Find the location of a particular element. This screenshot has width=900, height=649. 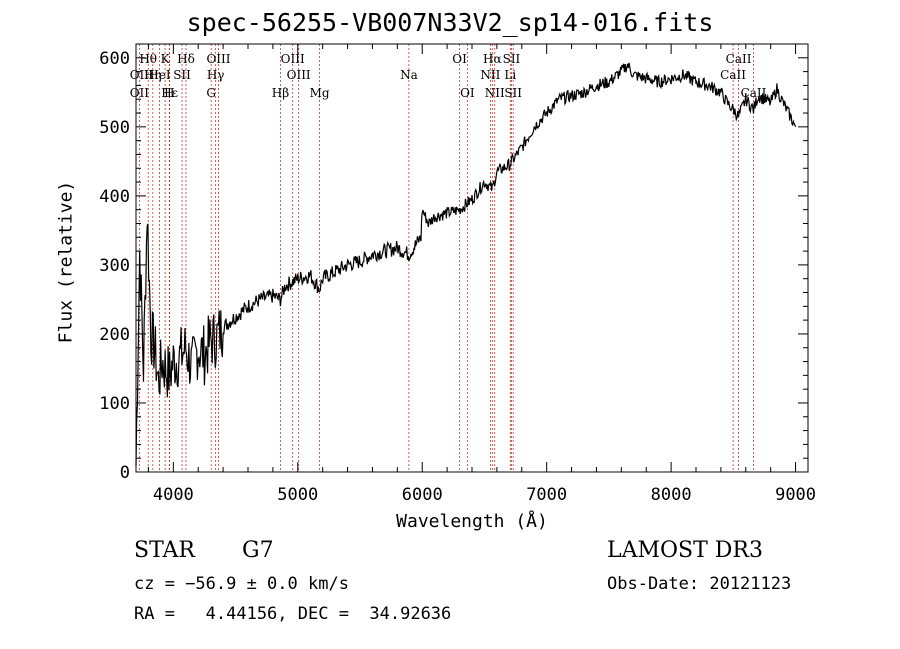

spectral-line-label: H is located at coordinates (169, 93).